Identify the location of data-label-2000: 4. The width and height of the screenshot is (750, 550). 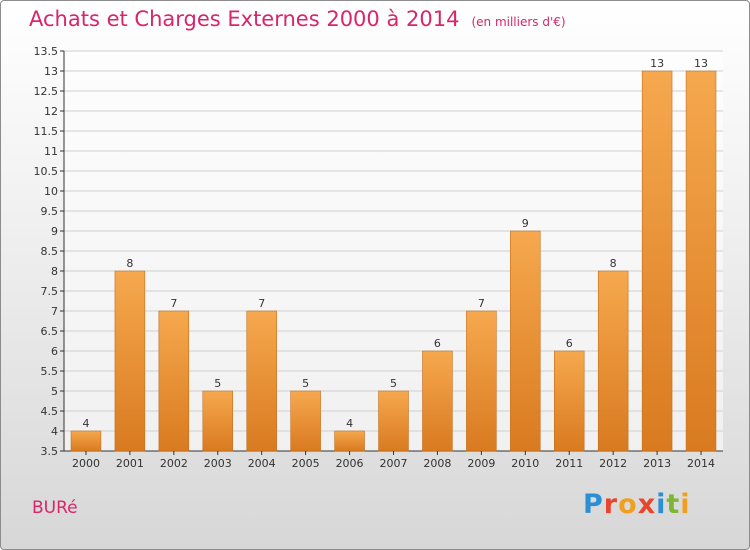
(85, 423).